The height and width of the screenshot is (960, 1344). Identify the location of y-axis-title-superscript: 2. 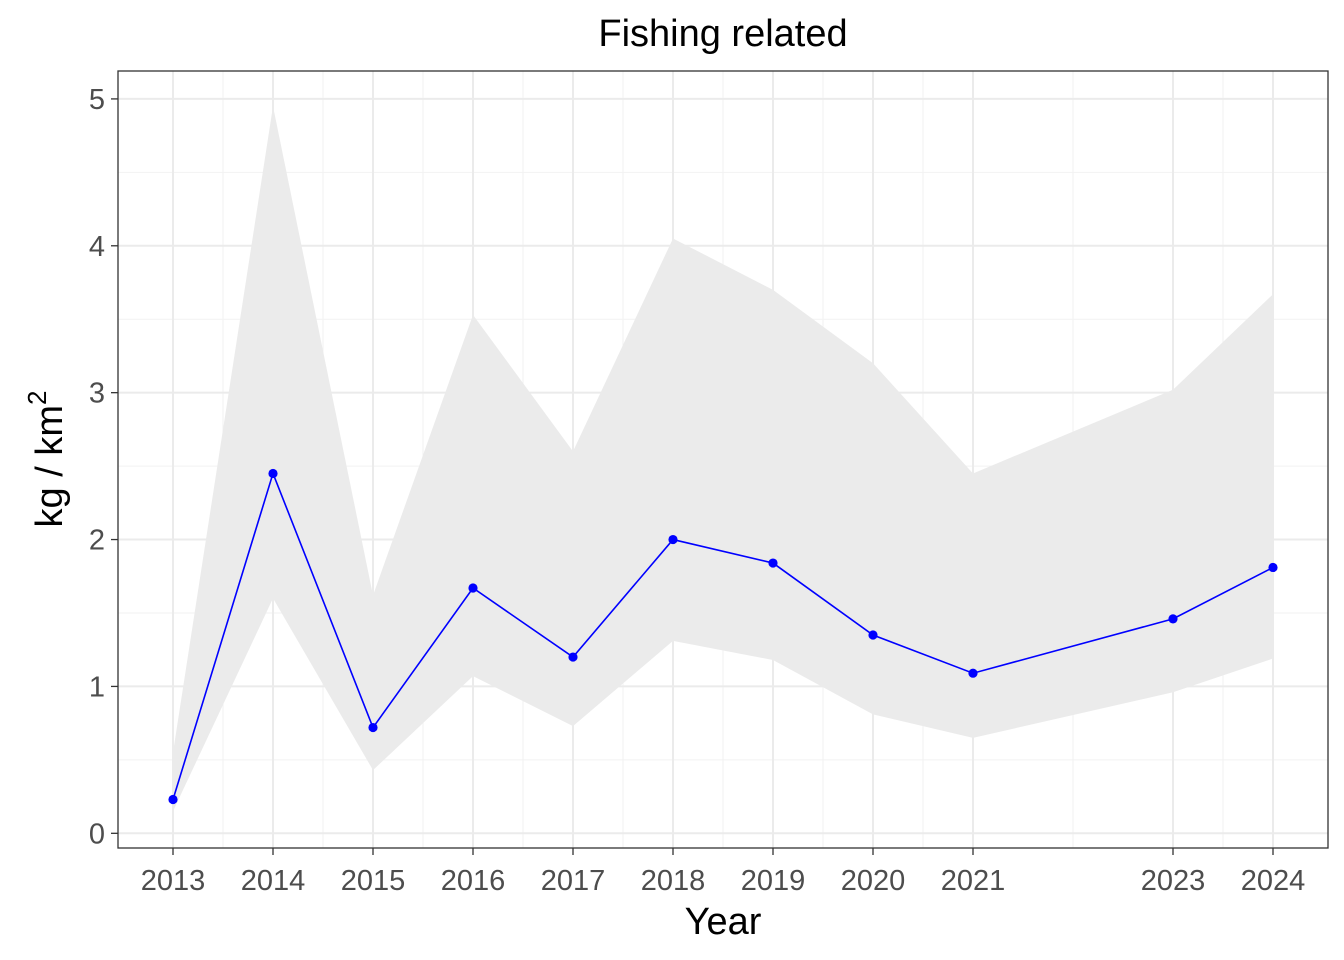
(37, 398).